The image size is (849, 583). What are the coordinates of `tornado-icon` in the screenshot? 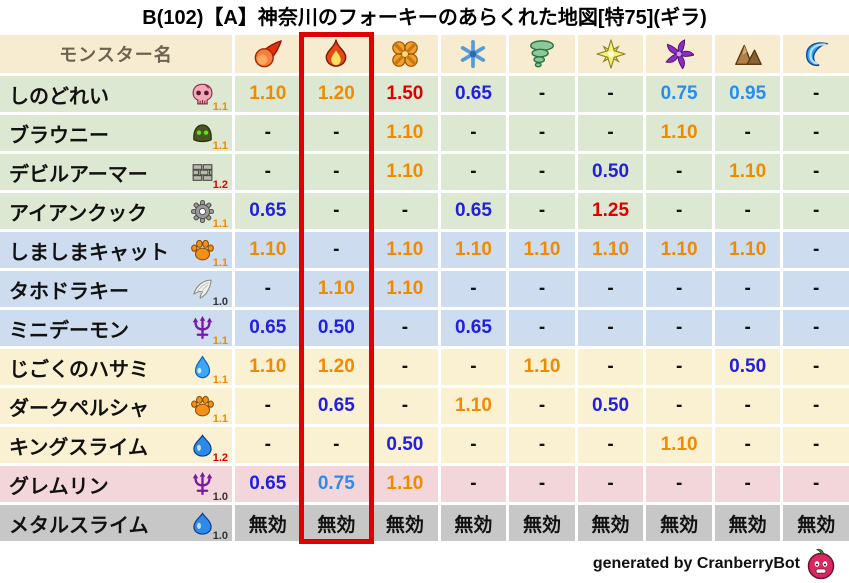 It's located at (542, 54).